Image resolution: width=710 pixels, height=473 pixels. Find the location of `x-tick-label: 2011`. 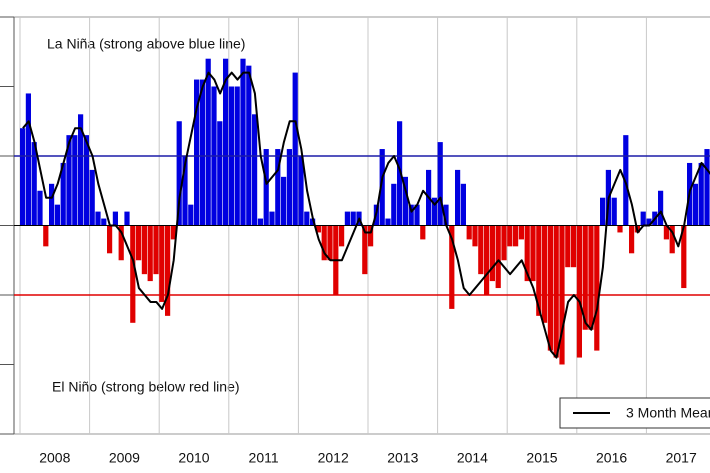

x-tick-label: 2011 is located at coordinates (264, 458).